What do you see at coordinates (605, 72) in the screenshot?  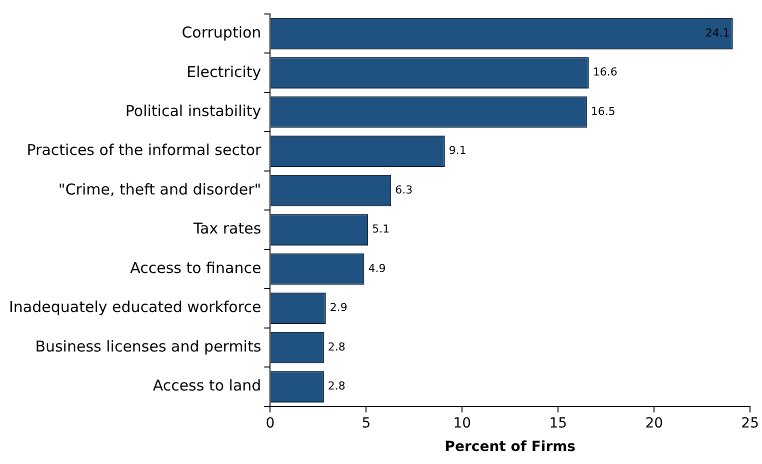 I see `data-label: 16.6` at bounding box center [605, 72].